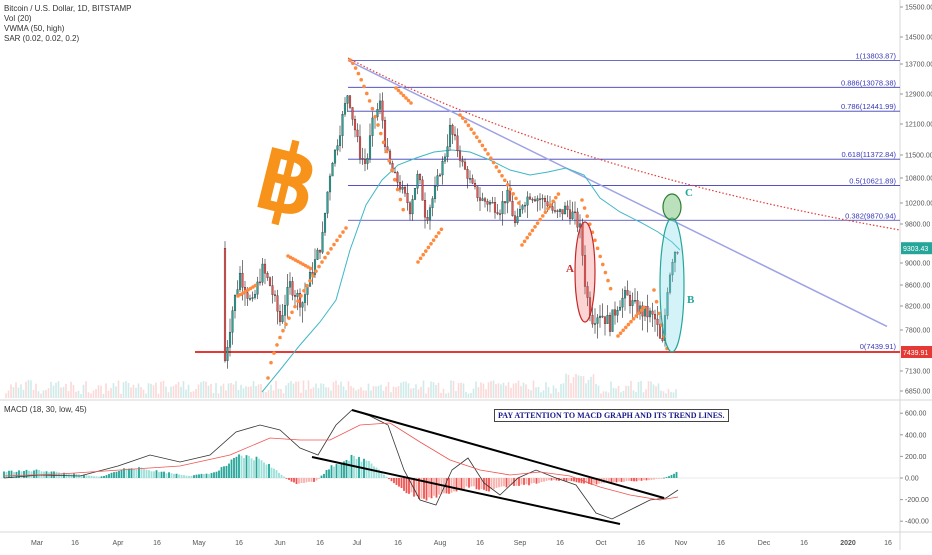 The height and width of the screenshot is (555, 932). What do you see at coordinates (239, 543) in the screenshot?
I see `x-tick-label: 16` at bounding box center [239, 543].